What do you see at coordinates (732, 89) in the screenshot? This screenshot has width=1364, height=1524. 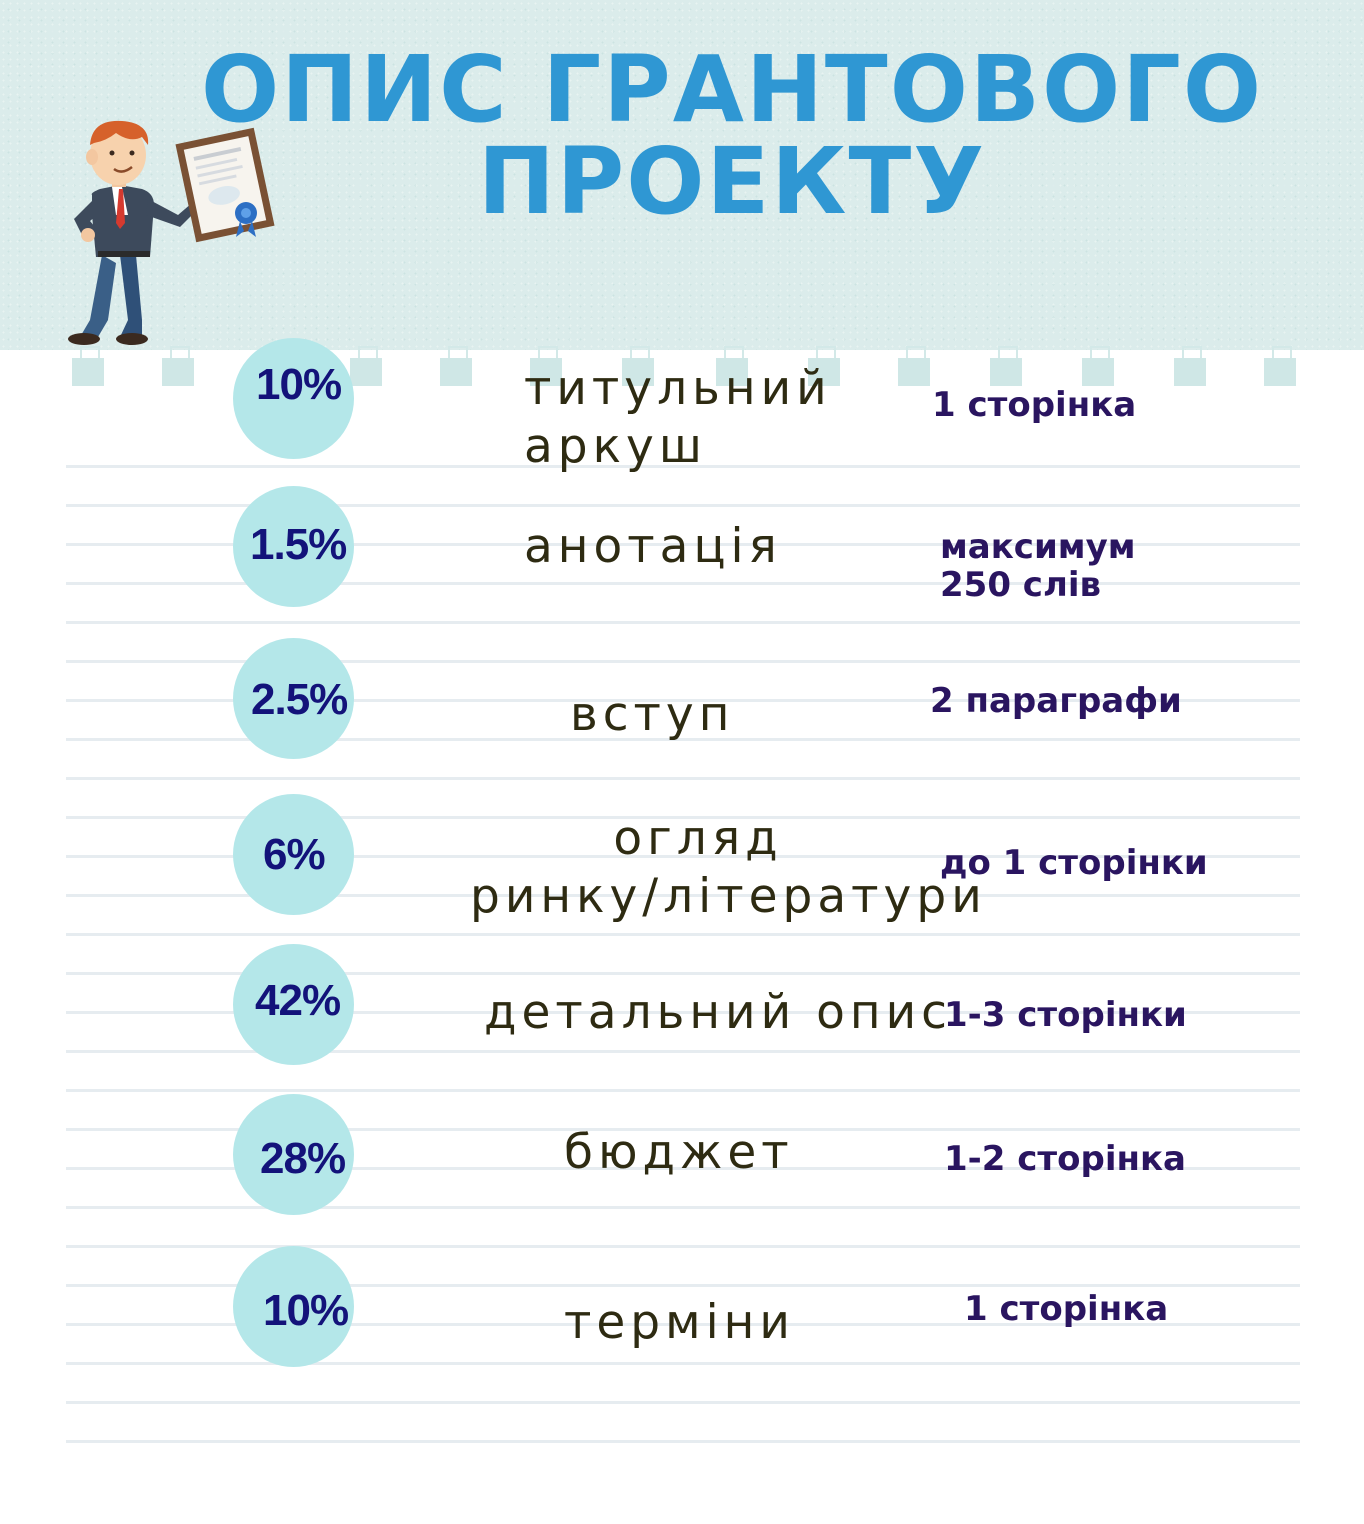 I see `page-title-line-1: ОПИС ГРАНТОВОГО` at bounding box center [732, 89].